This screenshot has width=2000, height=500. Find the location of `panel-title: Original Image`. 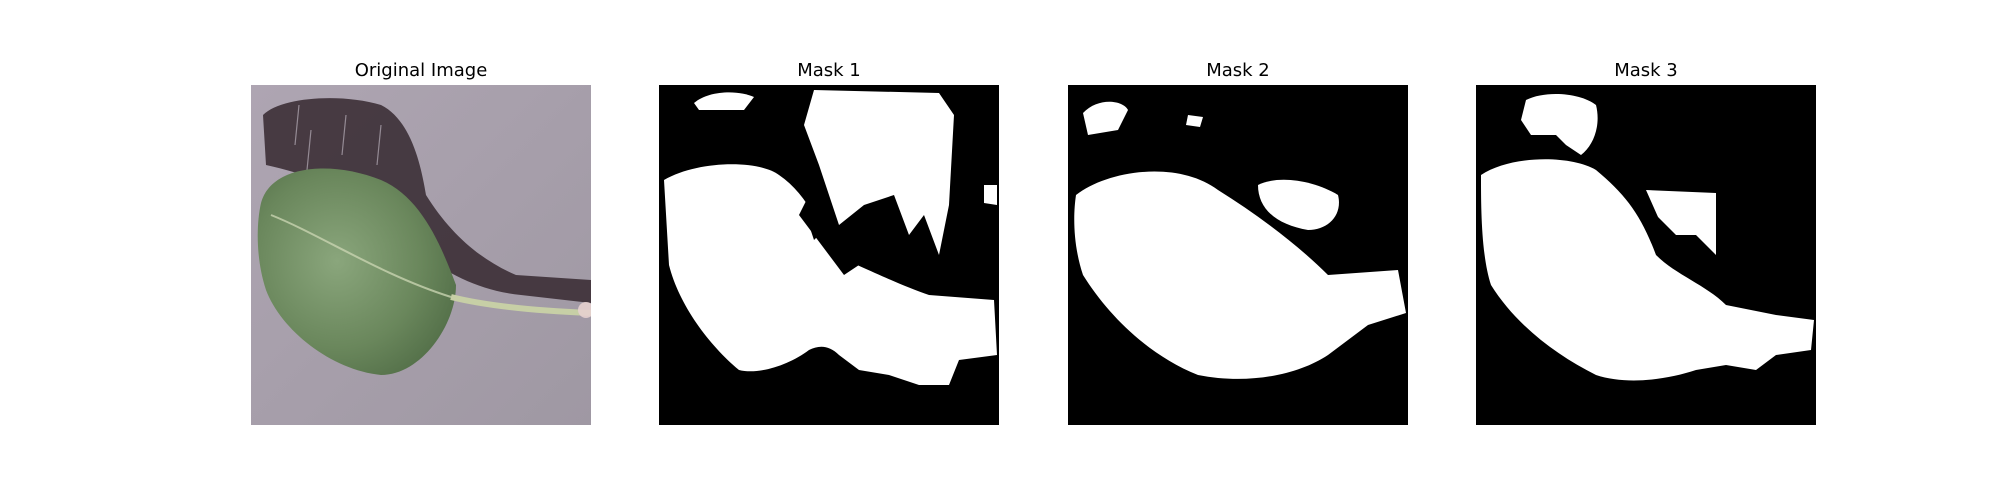

panel-title: Original Image is located at coordinates (421, 71).